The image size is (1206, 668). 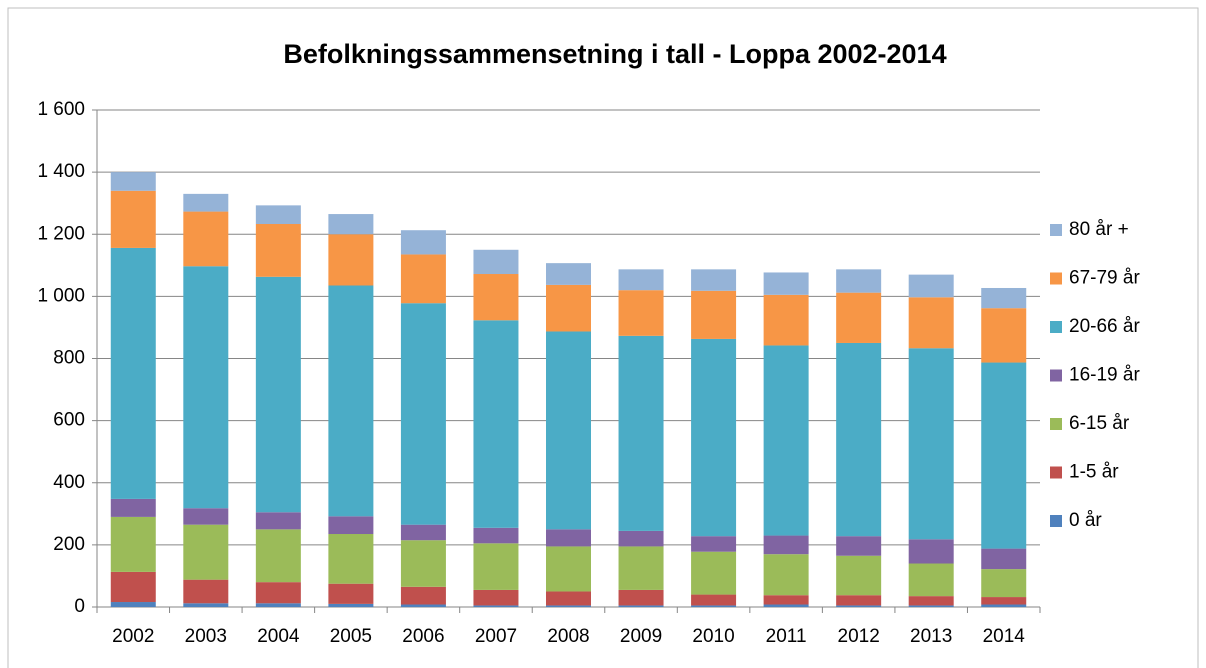 What do you see at coordinates (1104, 278) in the screenshot?
I see `legend-label: 67-79 år` at bounding box center [1104, 278].